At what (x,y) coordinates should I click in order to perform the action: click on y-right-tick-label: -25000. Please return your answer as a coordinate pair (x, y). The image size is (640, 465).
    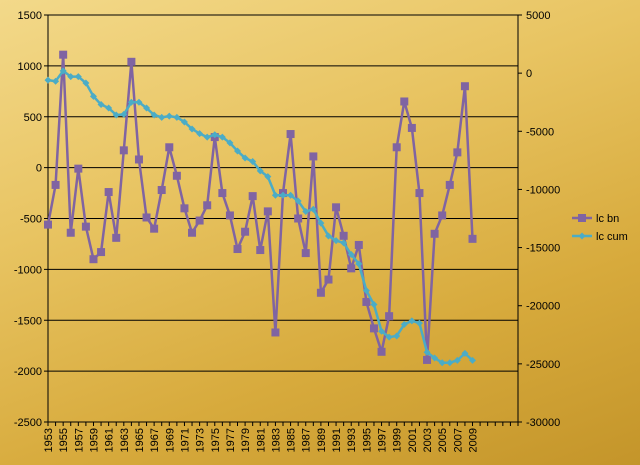
    Looking at the image, I should click on (543, 365).